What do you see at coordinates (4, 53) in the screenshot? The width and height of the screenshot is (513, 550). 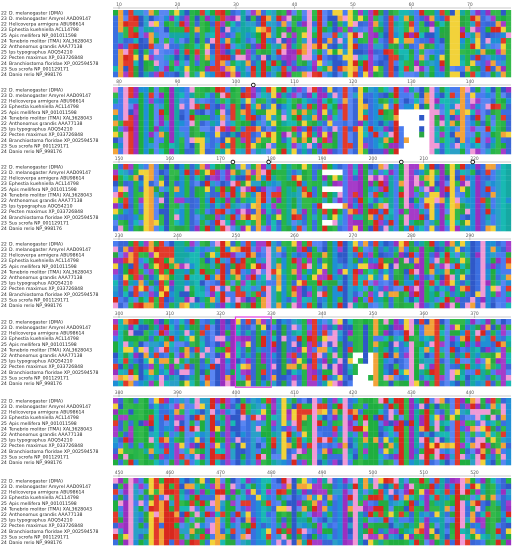 I see `sequence-number: 25` at bounding box center [4, 53].